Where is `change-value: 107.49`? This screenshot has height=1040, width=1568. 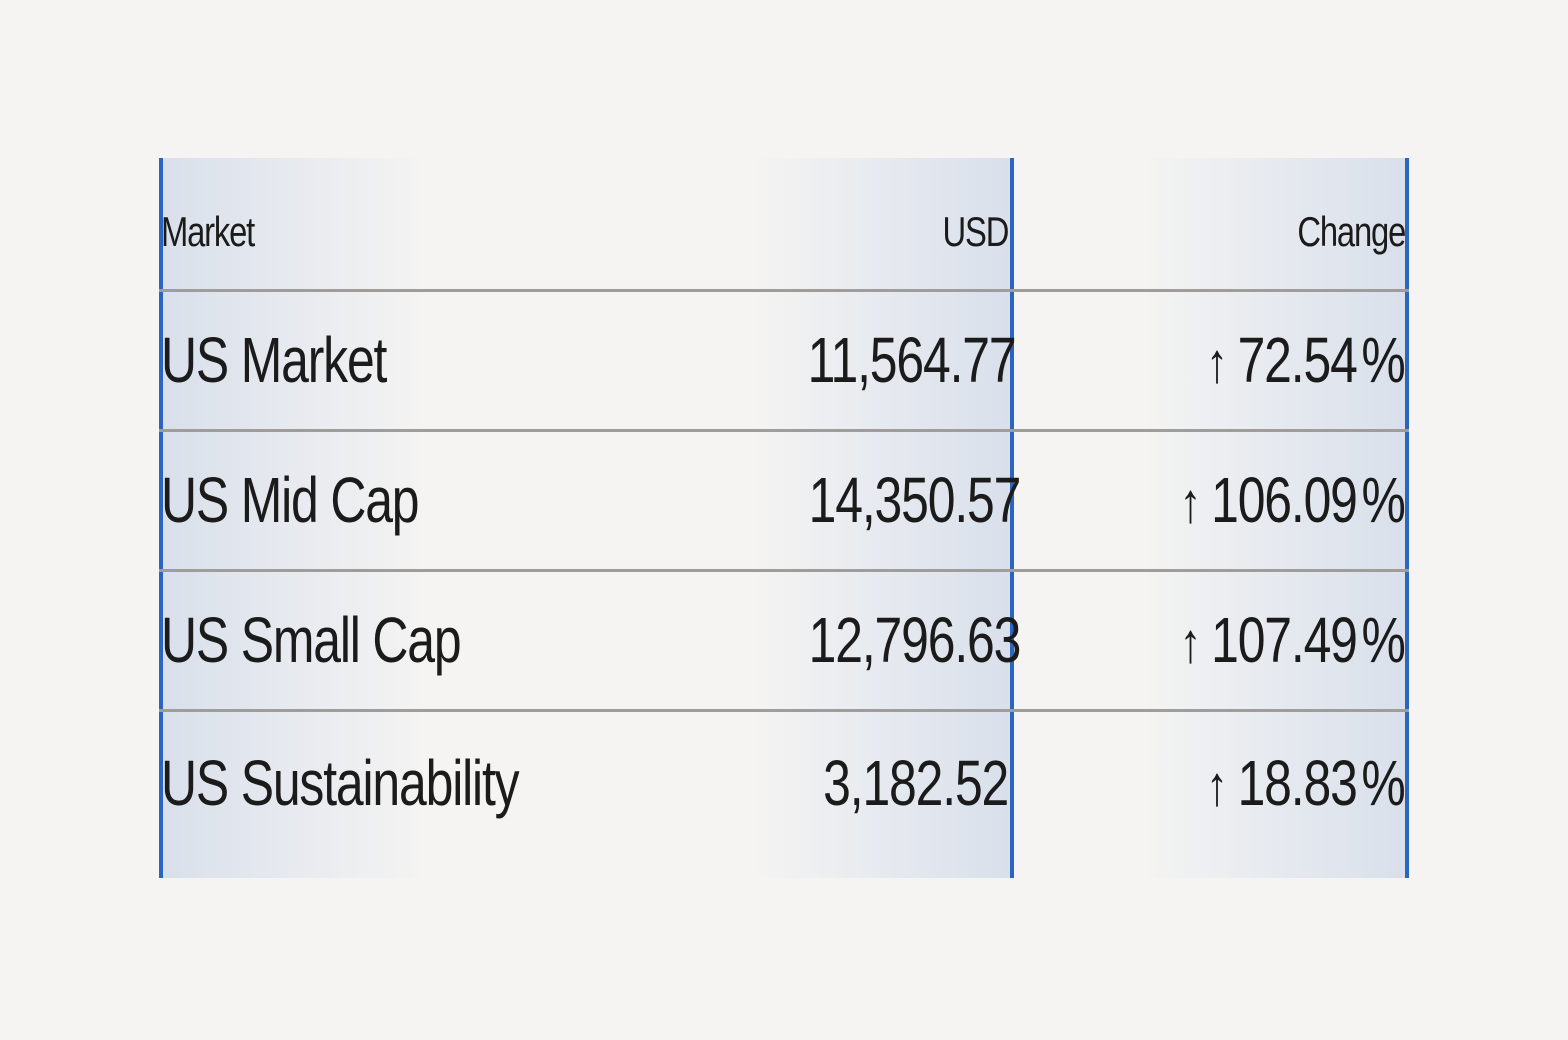
change-value: 107.49 is located at coordinates (1284, 640).